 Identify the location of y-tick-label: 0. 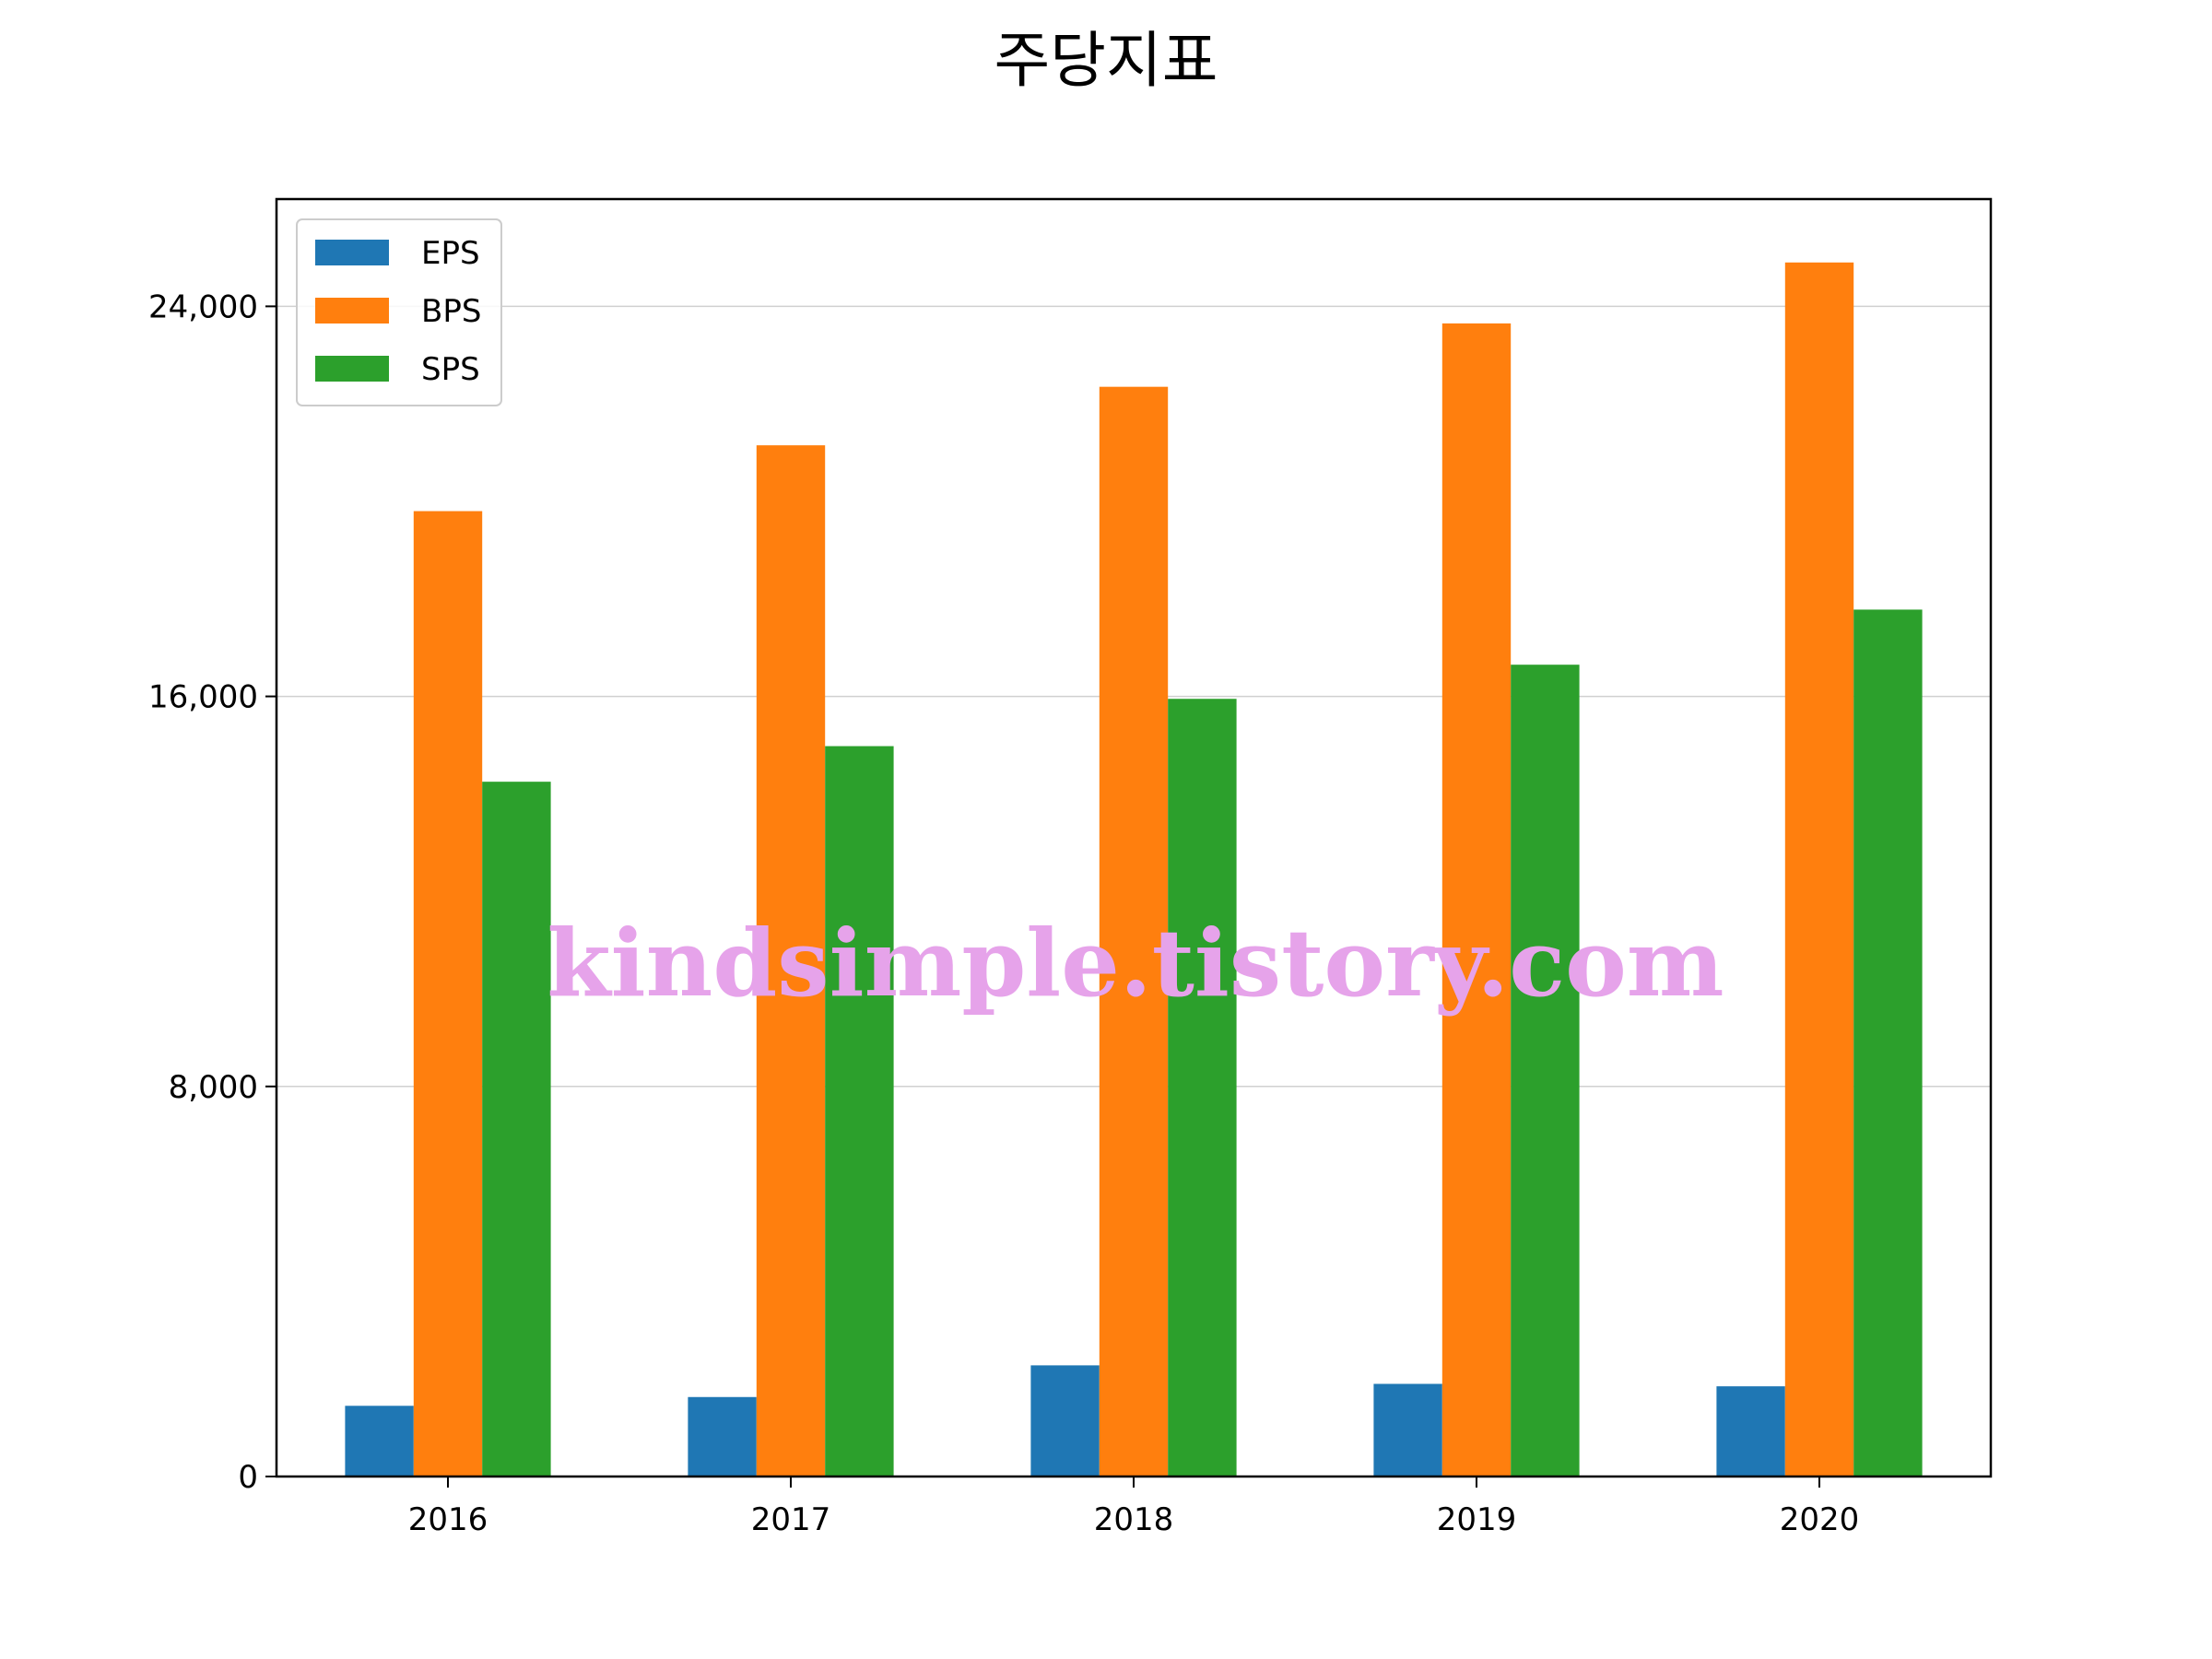
(248, 1477).